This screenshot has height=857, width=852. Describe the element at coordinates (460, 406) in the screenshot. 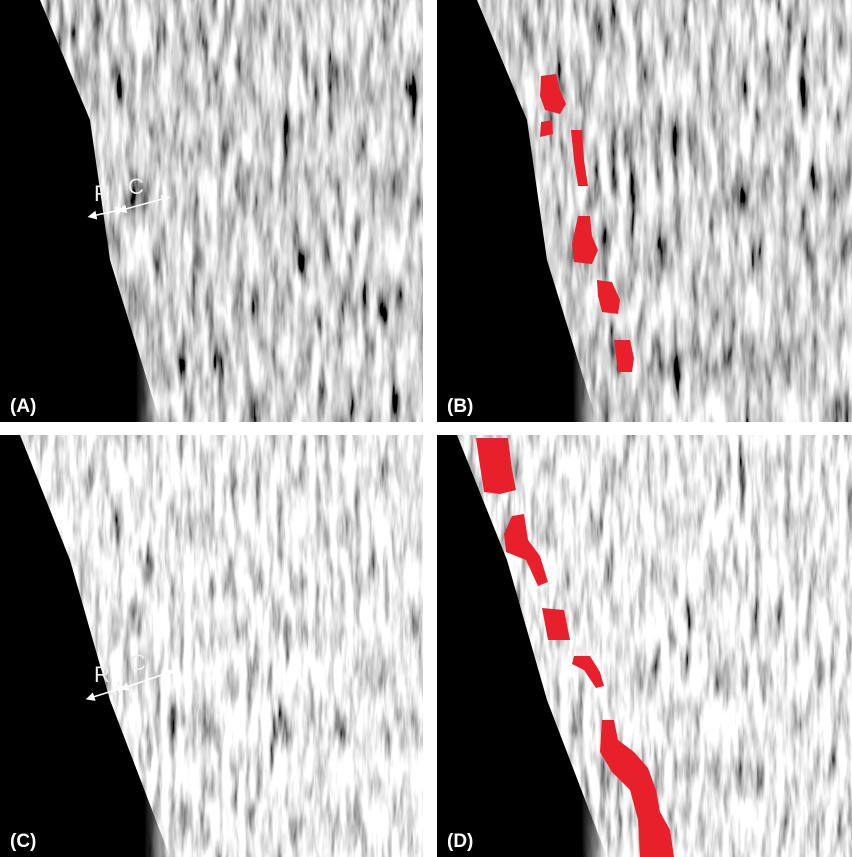

I see `panel-label: (B)` at that location.